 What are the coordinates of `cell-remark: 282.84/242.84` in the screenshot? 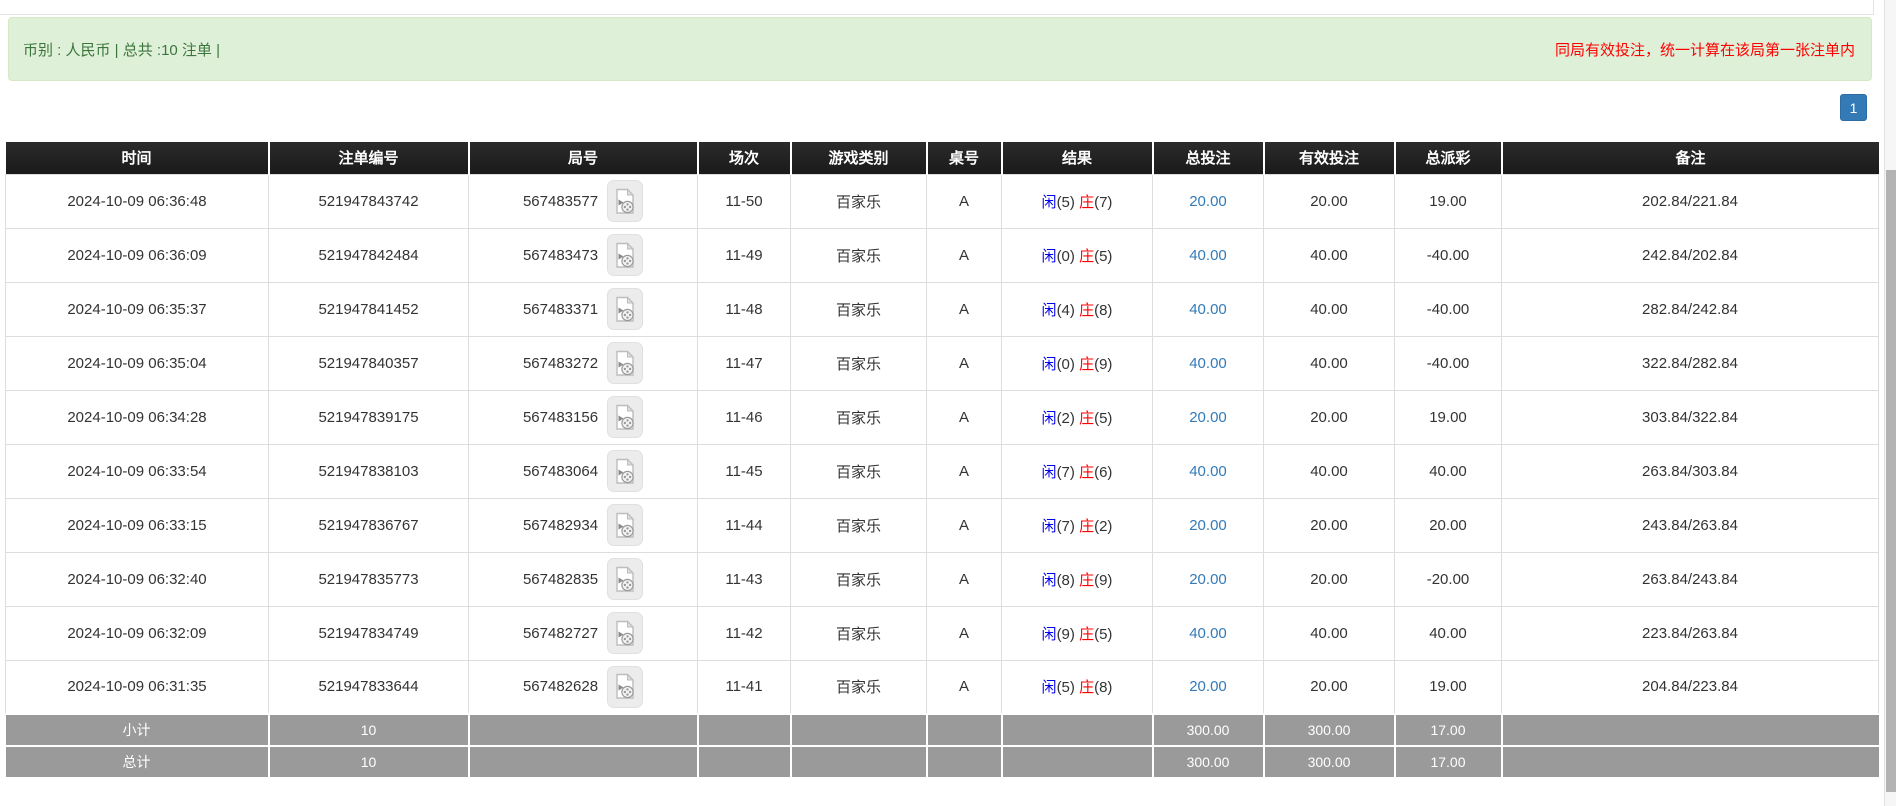 It's located at (1690, 309).